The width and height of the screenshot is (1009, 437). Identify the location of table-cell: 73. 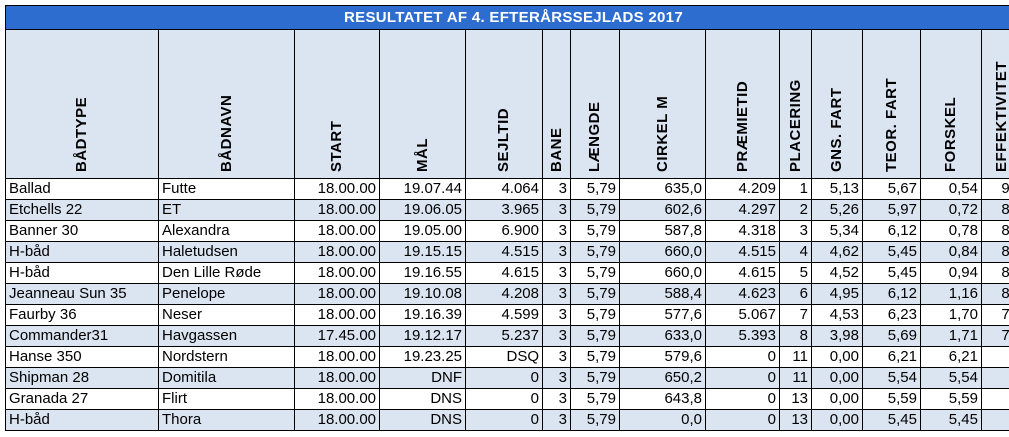
(995, 315).